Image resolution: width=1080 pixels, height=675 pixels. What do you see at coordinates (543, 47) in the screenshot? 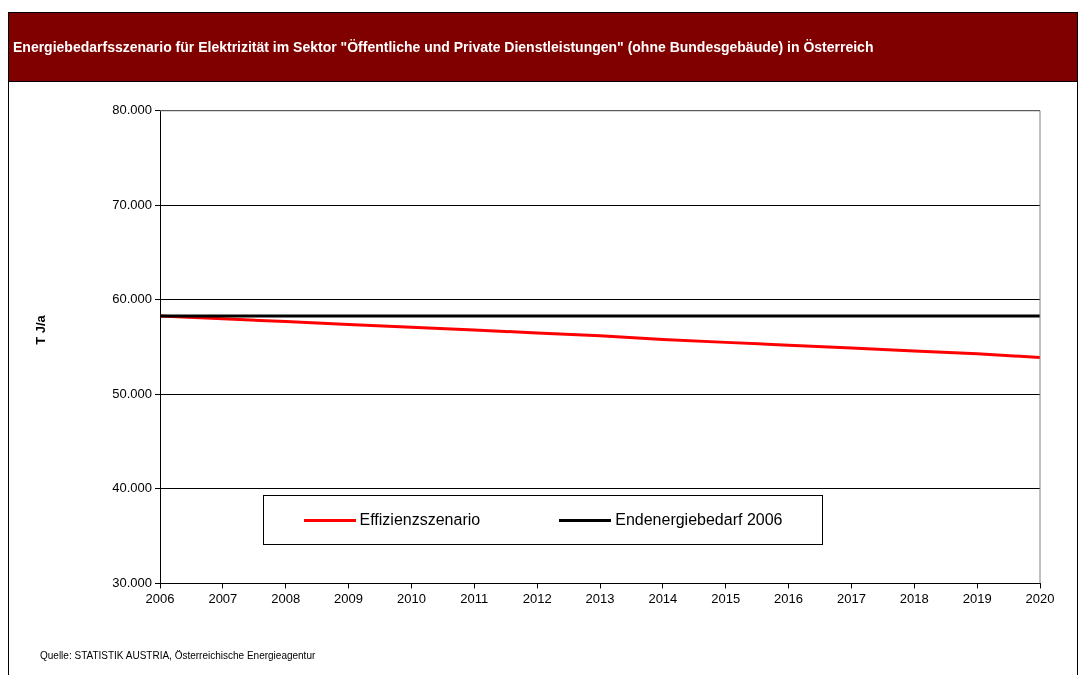
I see `chart-title: Energiebedarfsszenario für Elektrizität im Sektor "Öffentliche und Private Dienstleistungen" (ohne Bundesgebäude) in Österreich` at bounding box center [543, 47].